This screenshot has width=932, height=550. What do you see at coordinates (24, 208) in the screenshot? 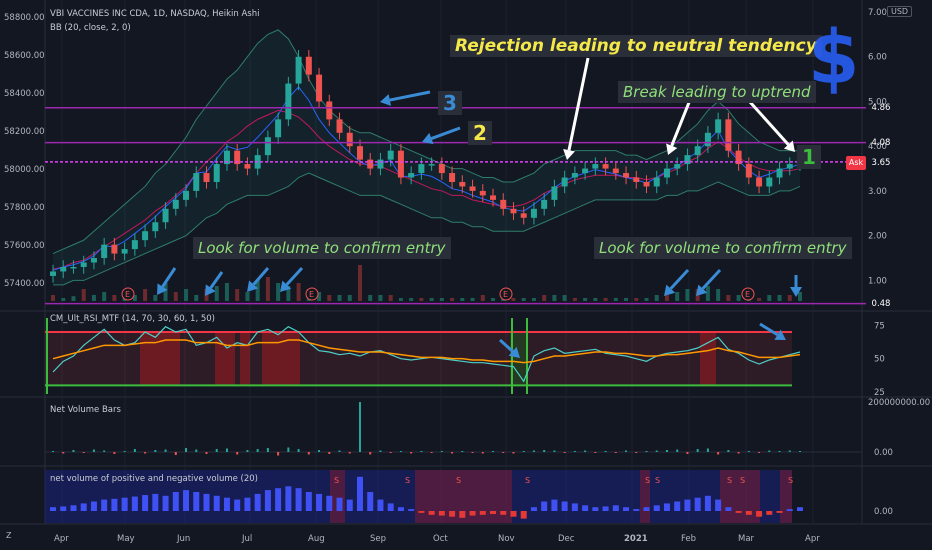
I see `left-tick-5: 57800.00` at bounding box center [24, 208].